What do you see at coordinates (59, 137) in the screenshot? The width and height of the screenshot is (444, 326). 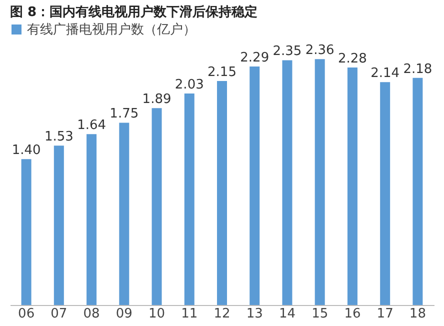 I see `data-label: 1.53` at bounding box center [59, 137].